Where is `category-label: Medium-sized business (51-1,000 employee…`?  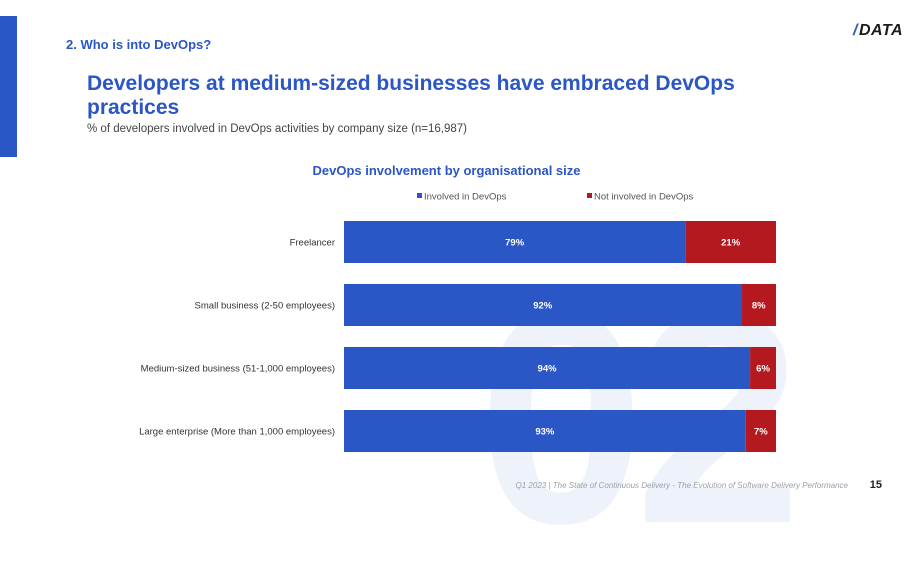
category-label: Medium-sized business (51-1,000 employee… is located at coordinates (238, 369).